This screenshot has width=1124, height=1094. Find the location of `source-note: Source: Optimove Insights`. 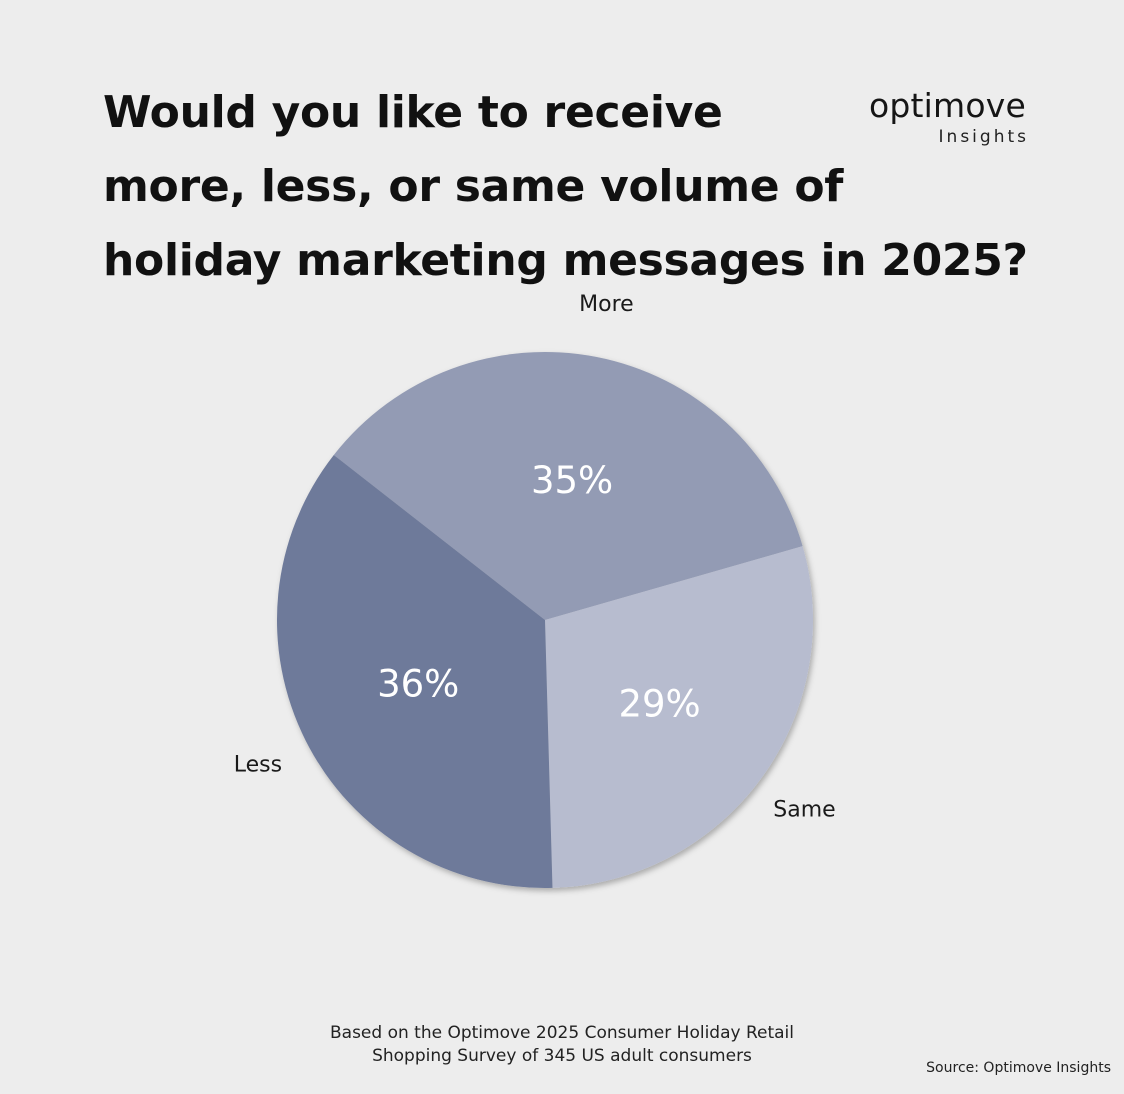

source-note: Source: Optimove Insights is located at coordinates (1018, 1068).